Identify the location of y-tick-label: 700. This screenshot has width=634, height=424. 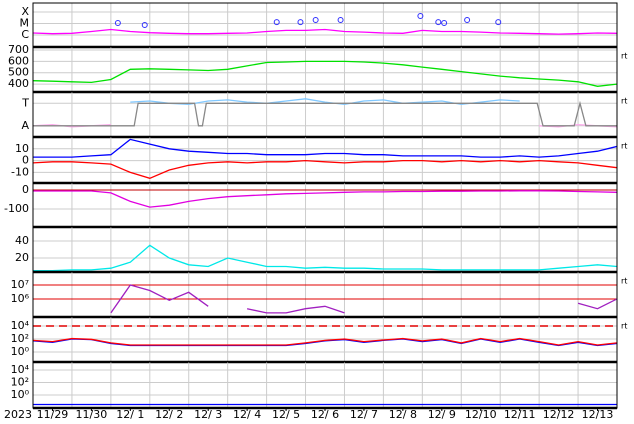
(18, 49).